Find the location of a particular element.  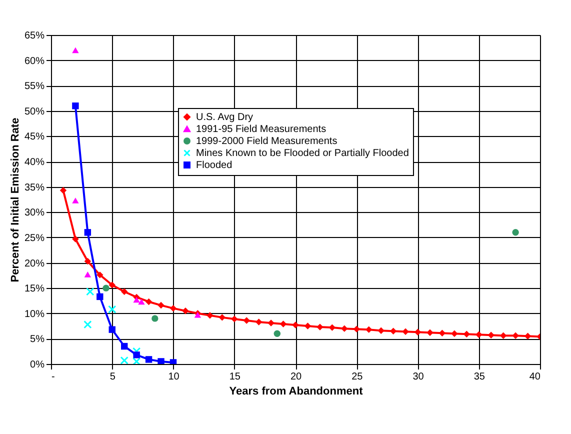

y-tick-label: 0% is located at coordinates (37, 365).